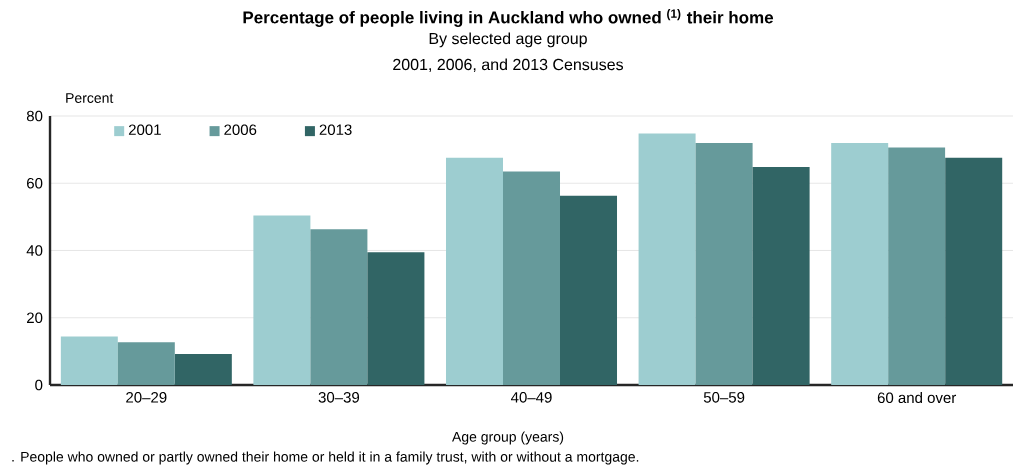  I want to click on y-tick-label: 0, so click(39, 385).